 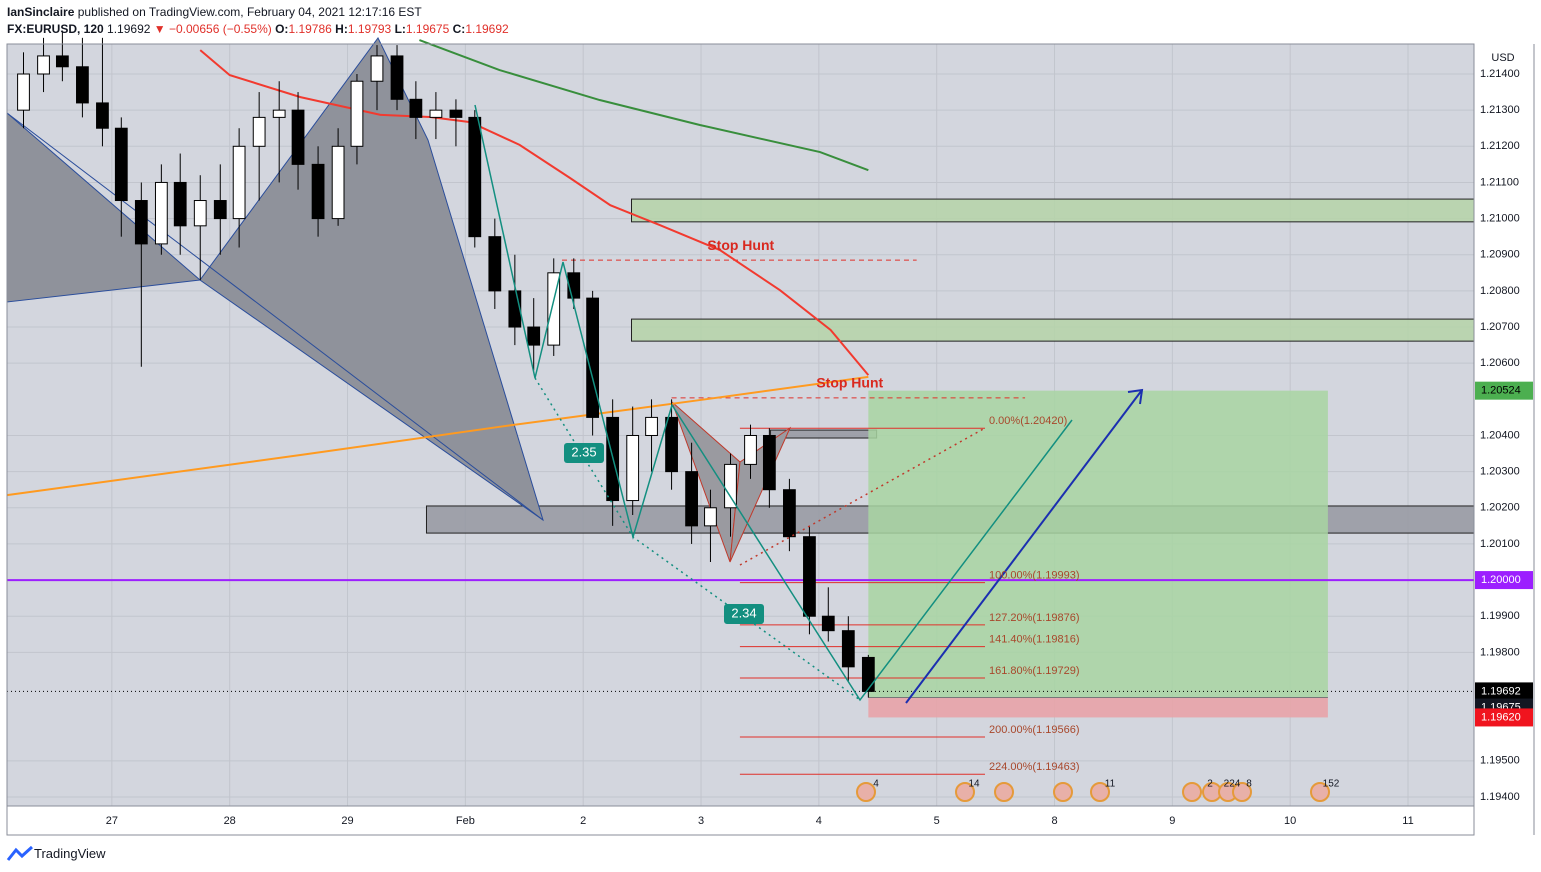 What do you see at coordinates (1500, 363) in the screenshot?
I see `y-tick-label: 1.20600` at bounding box center [1500, 363].